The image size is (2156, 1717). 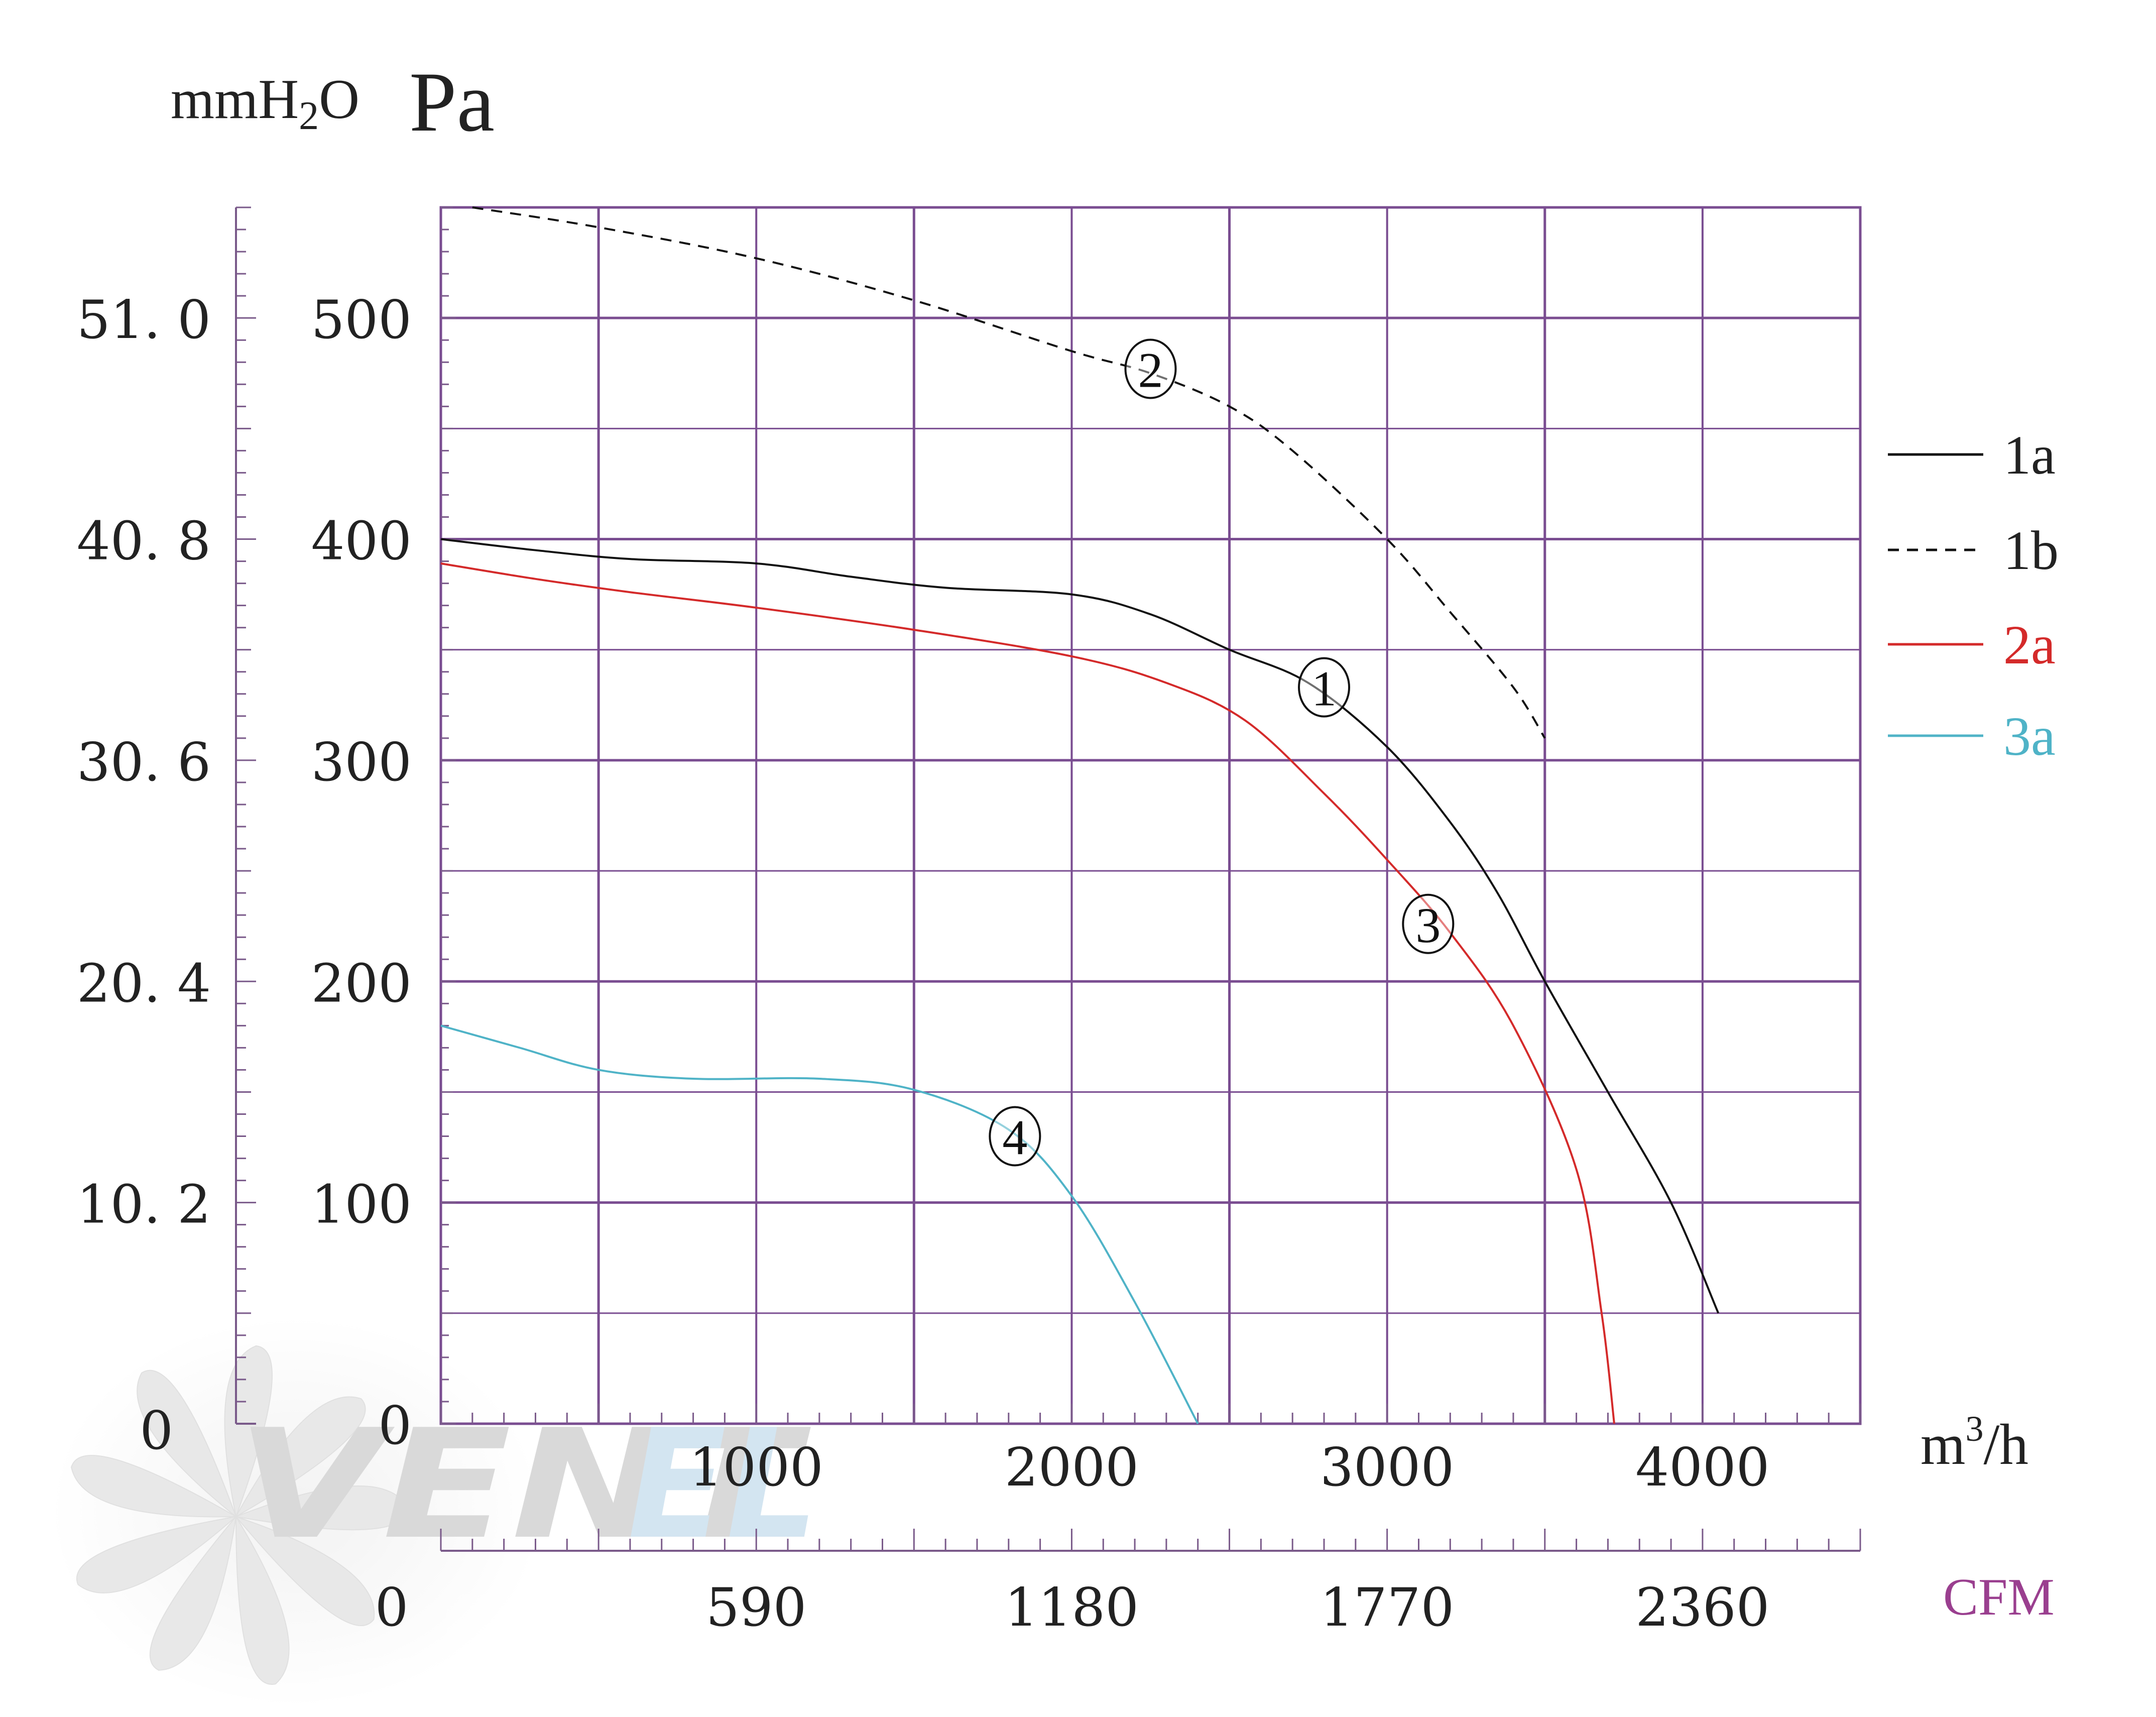 I want to click on legend-label-1a: 1a, so click(x=2029, y=455).